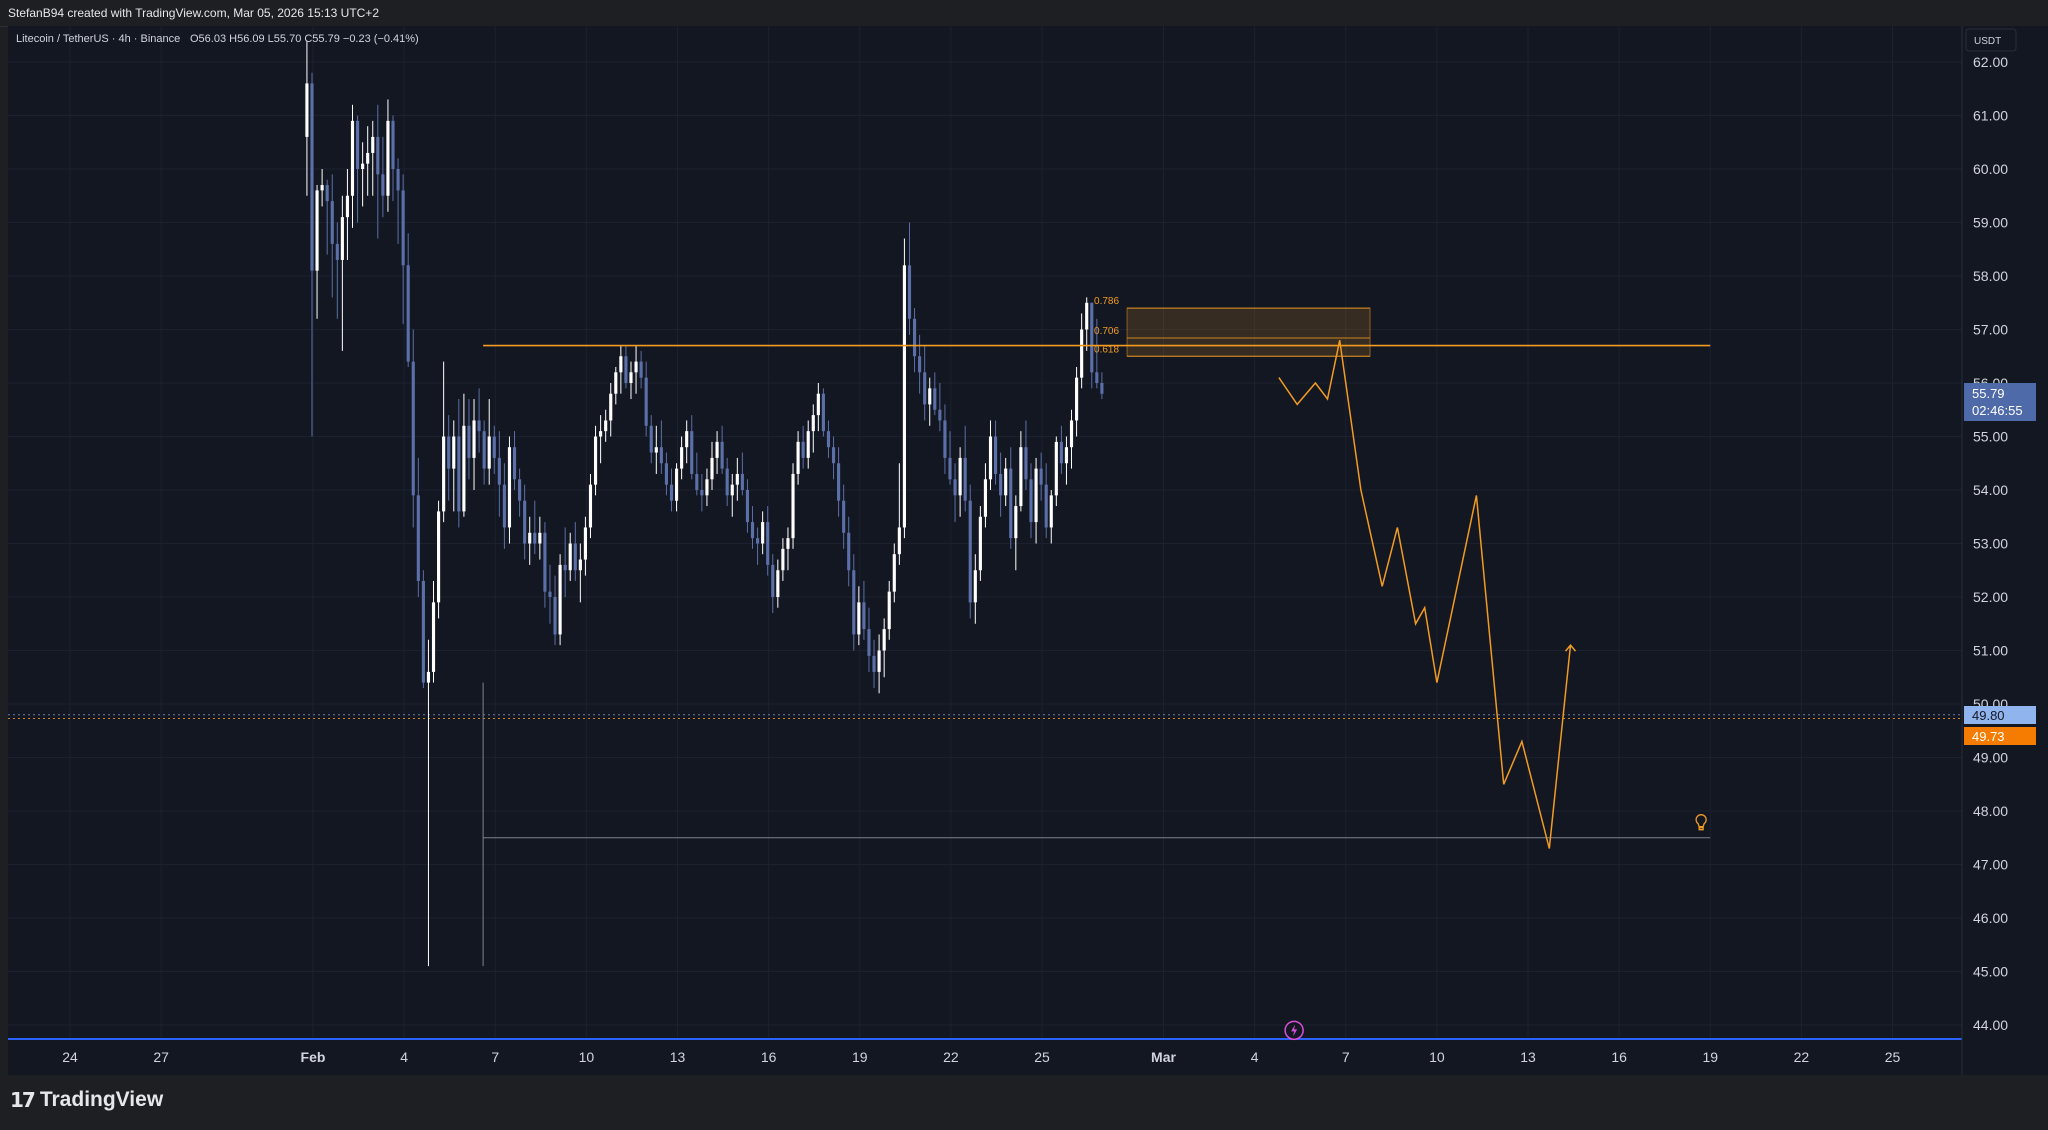 This screenshot has height=1130, width=2048. What do you see at coordinates (1990, 865) in the screenshot?
I see `price-tick-label: 47.00` at bounding box center [1990, 865].